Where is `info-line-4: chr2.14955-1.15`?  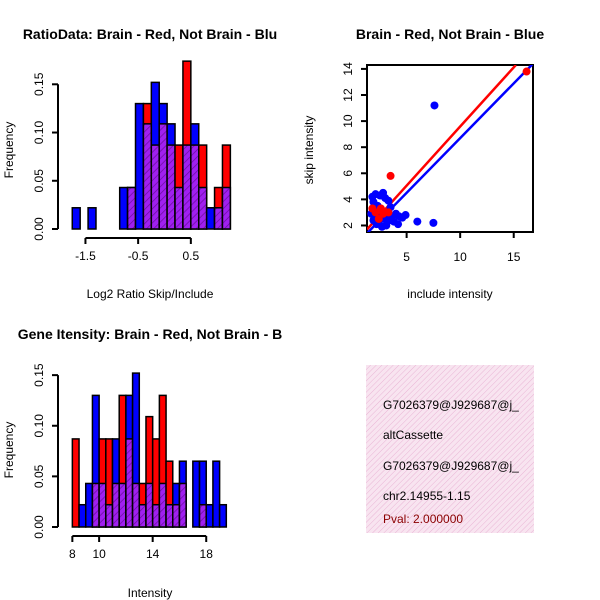
info-line-4: chr2.14955-1.15 is located at coordinates (427, 496).